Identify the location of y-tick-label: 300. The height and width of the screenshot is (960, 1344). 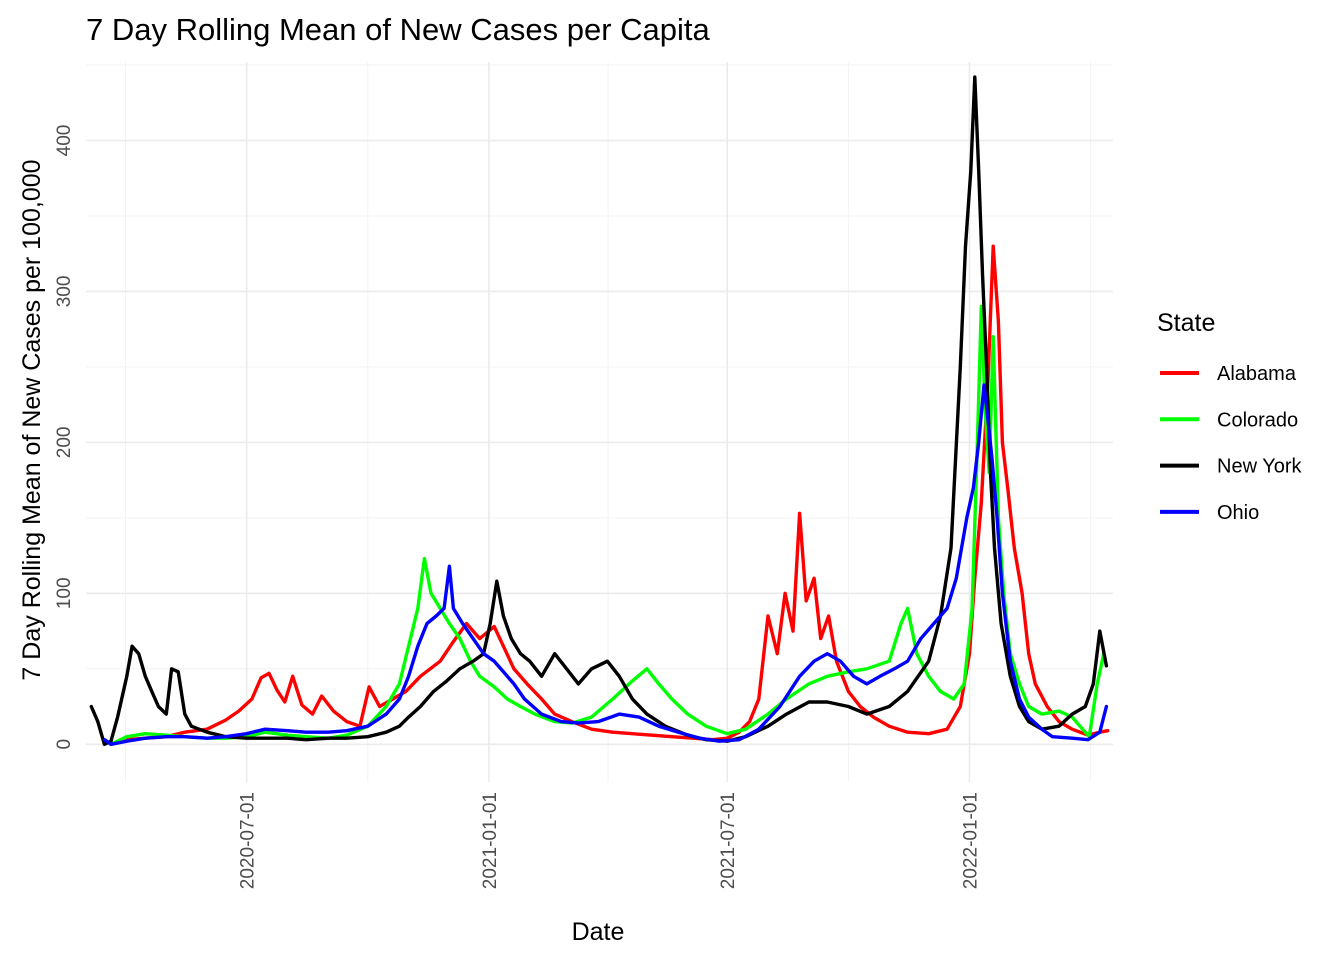
(64, 292).